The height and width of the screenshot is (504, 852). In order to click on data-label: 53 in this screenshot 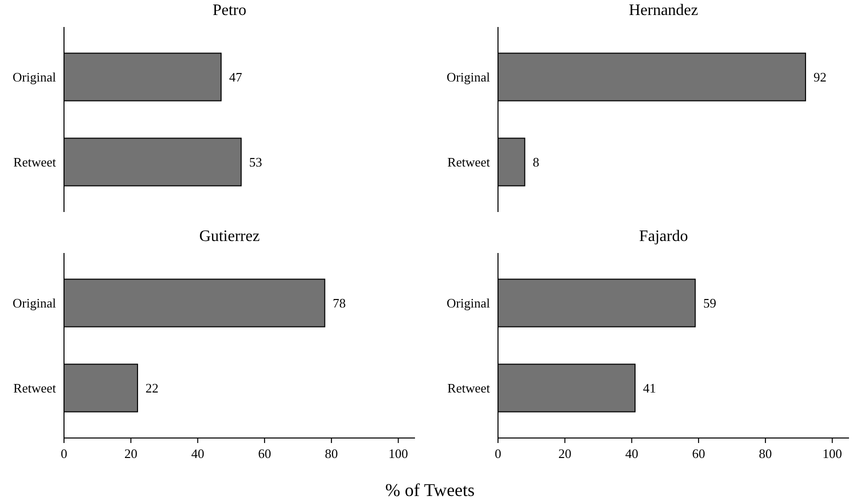, I will do `click(255, 162)`.